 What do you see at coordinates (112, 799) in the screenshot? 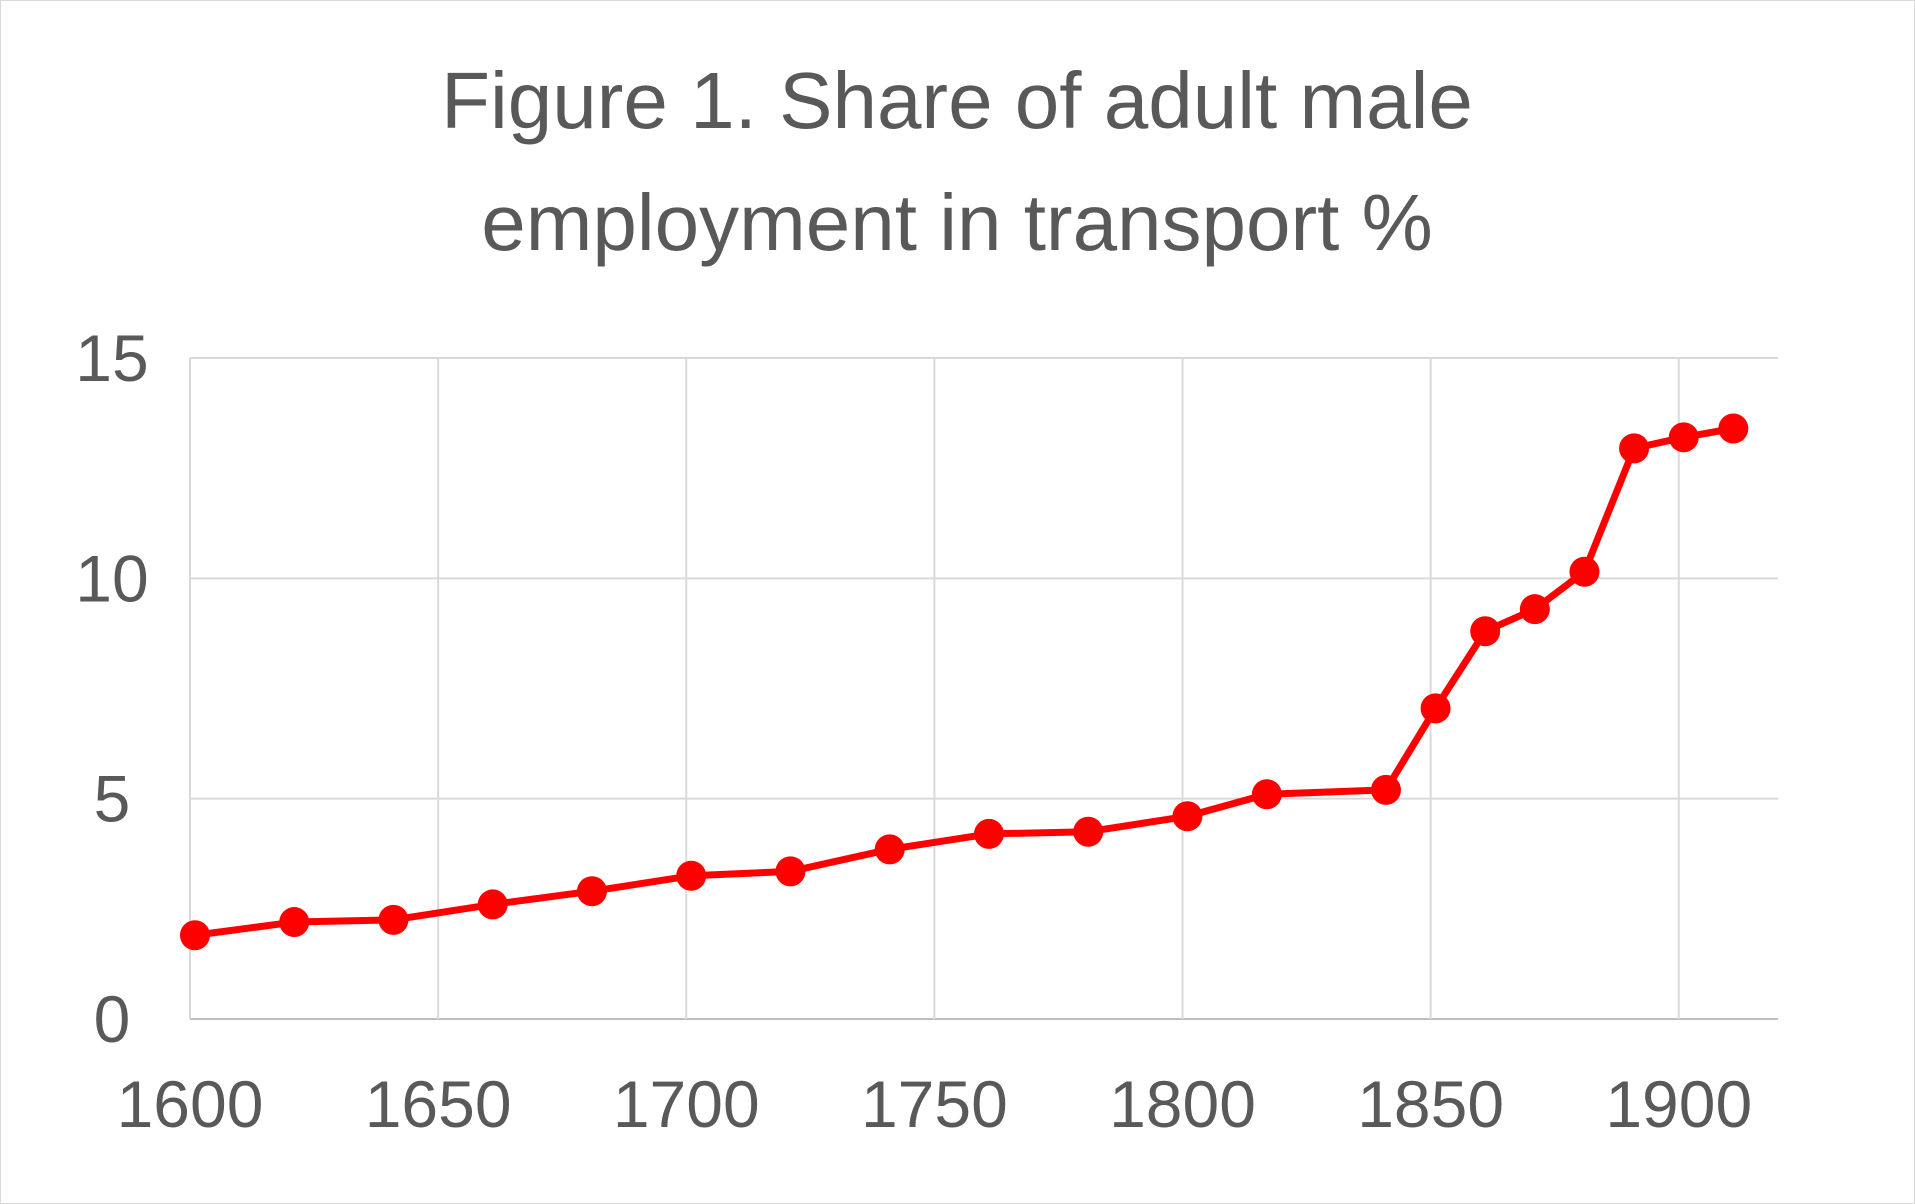
I see `y-tick-label: 5` at bounding box center [112, 799].